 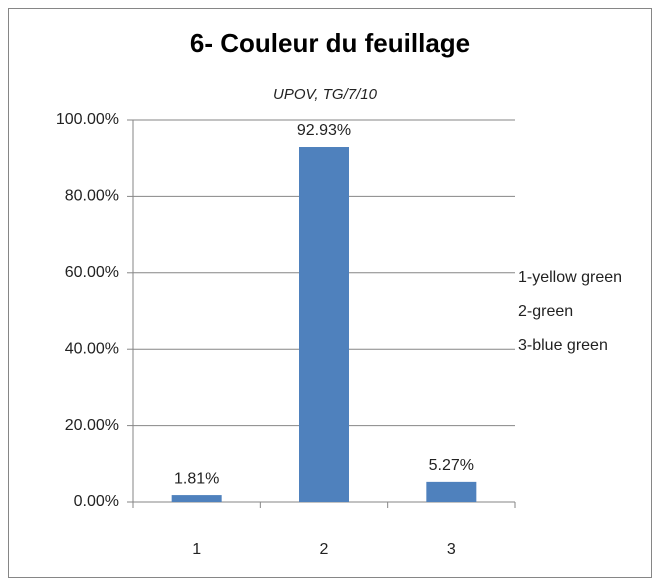 I want to click on data-label: 5.27%, so click(x=451, y=465).